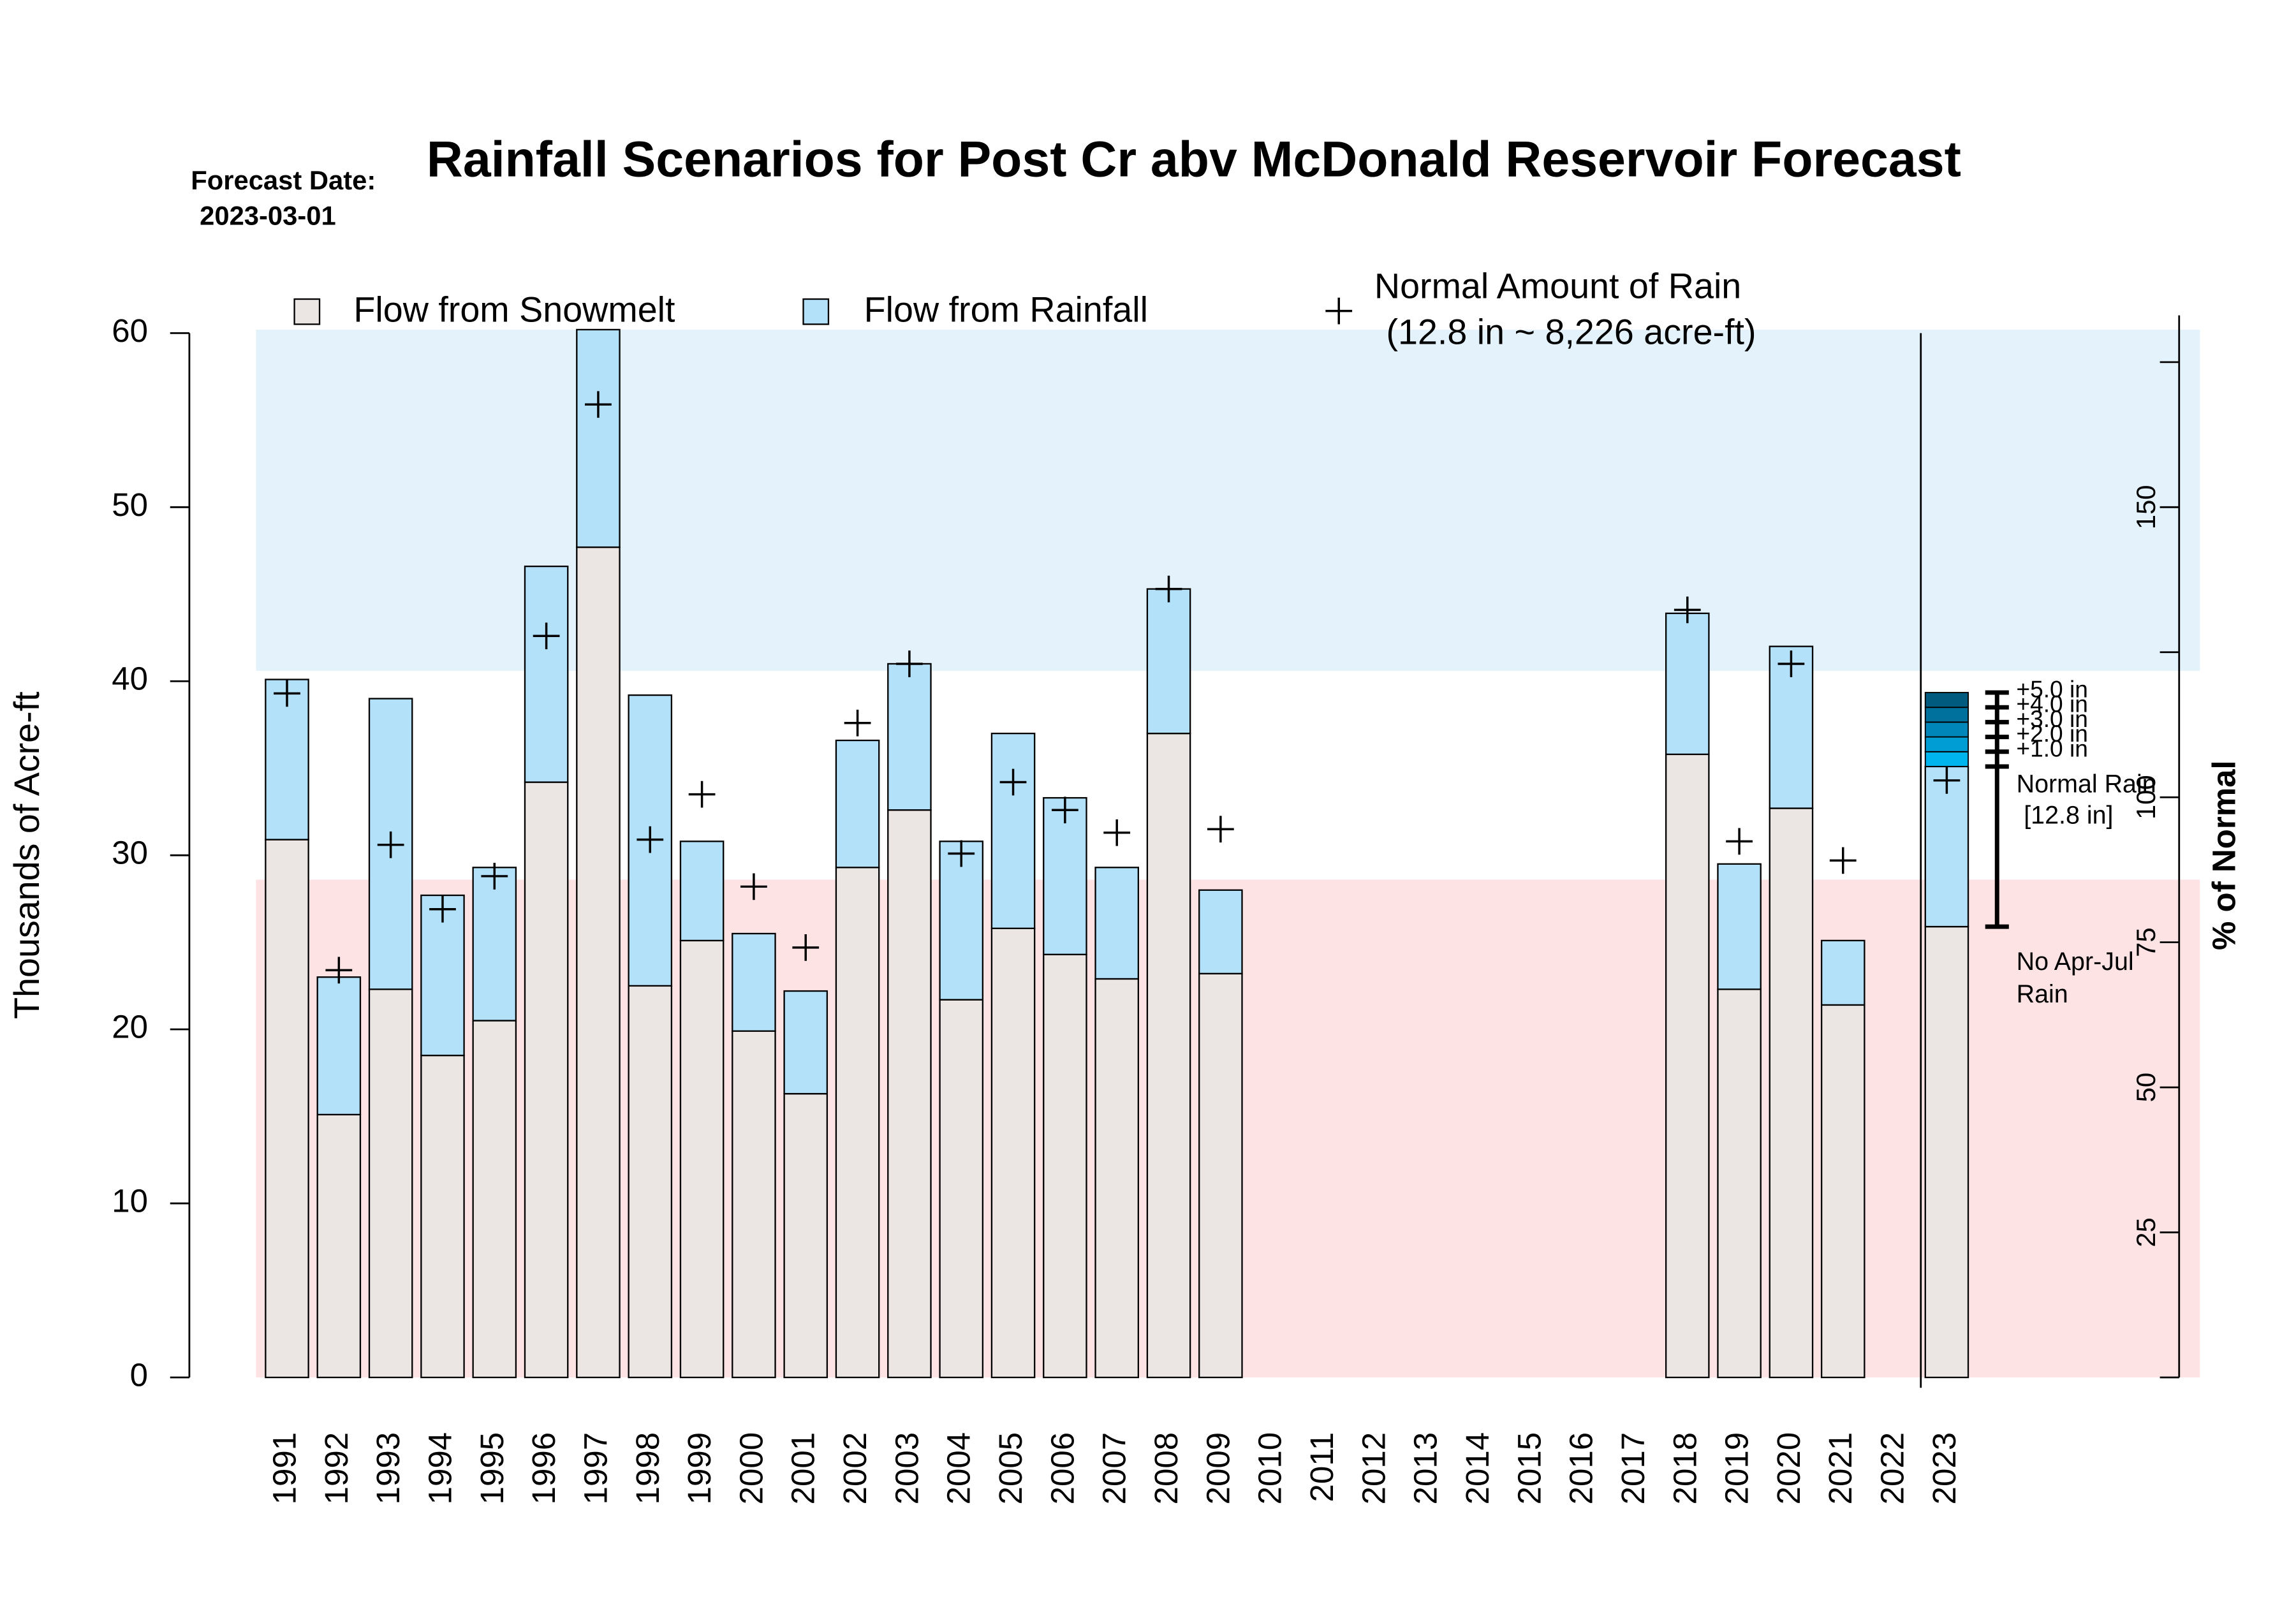  I want to click on x-tick-label: 1996, so click(544, 1468).